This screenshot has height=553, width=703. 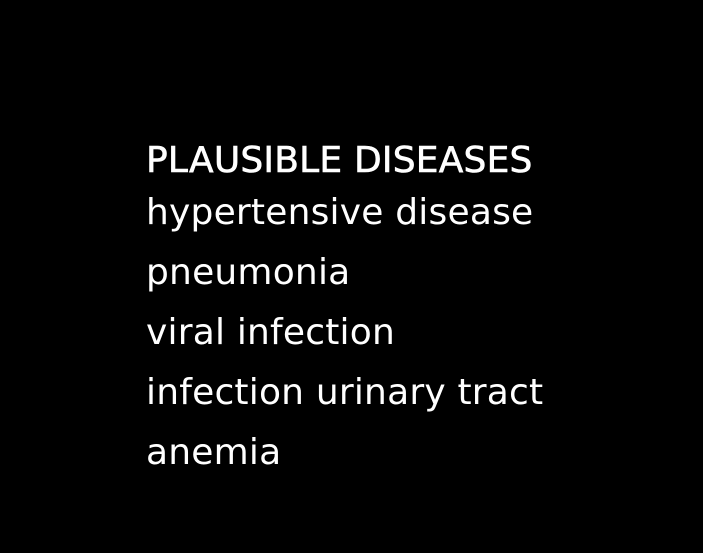 I want to click on disease-item-anemia: anemia, so click(x=214, y=452).